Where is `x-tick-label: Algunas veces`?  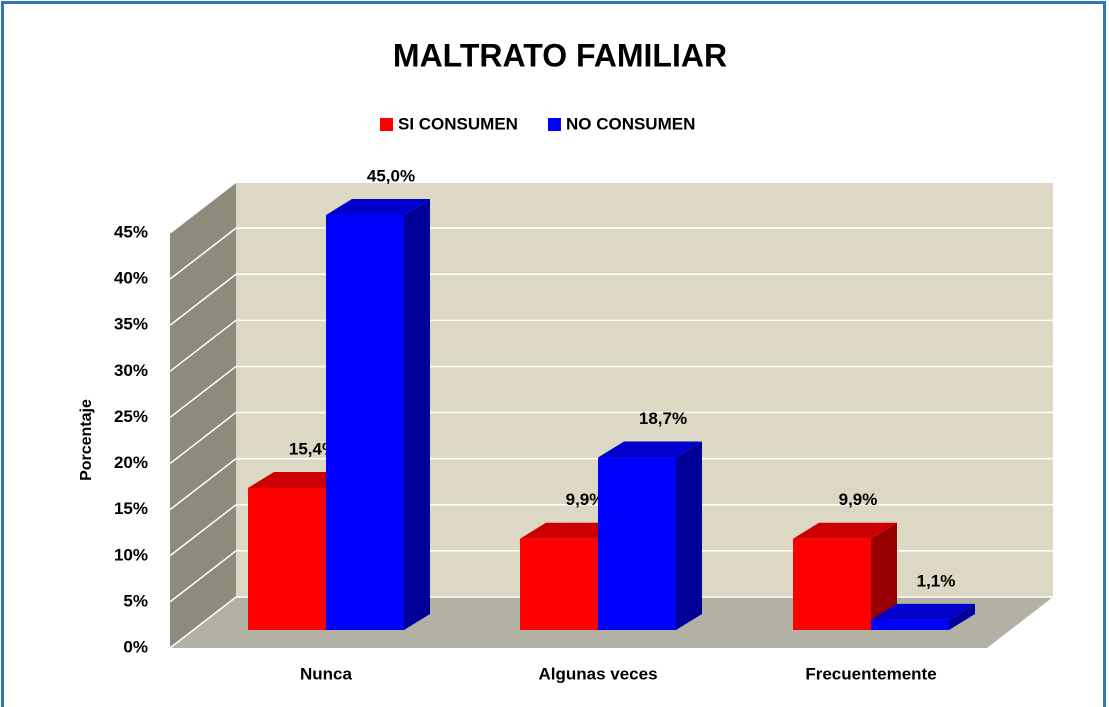
x-tick-label: Algunas veces is located at coordinates (597, 673).